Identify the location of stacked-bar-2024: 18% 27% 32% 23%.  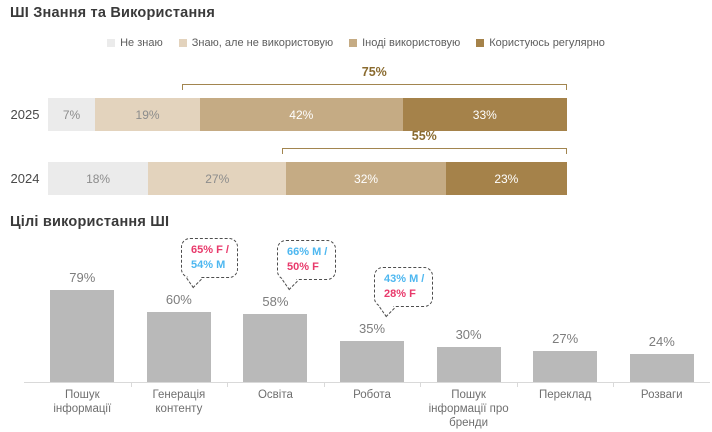
(307, 178).